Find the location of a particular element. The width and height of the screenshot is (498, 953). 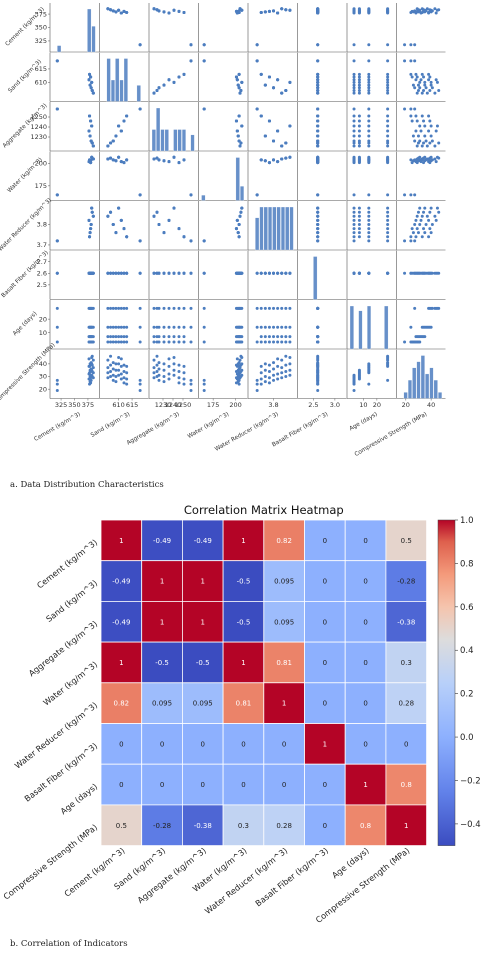

heatmap-cell-value: -0.5 is located at coordinates (162, 663).